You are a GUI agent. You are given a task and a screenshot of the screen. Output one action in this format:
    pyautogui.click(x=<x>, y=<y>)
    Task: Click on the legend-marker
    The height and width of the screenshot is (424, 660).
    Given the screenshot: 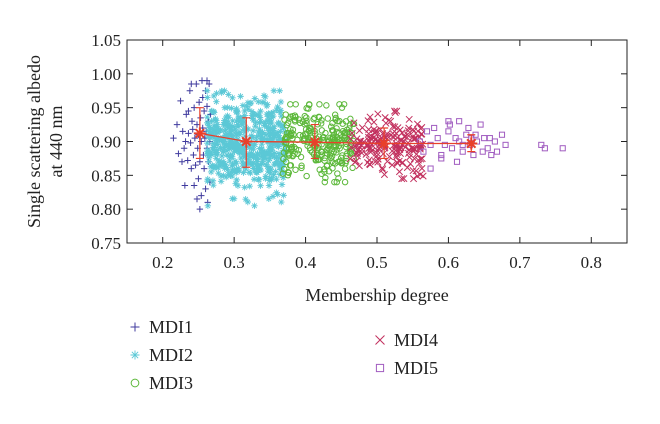 What is the action you would take?
    pyautogui.click(x=380, y=340)
    